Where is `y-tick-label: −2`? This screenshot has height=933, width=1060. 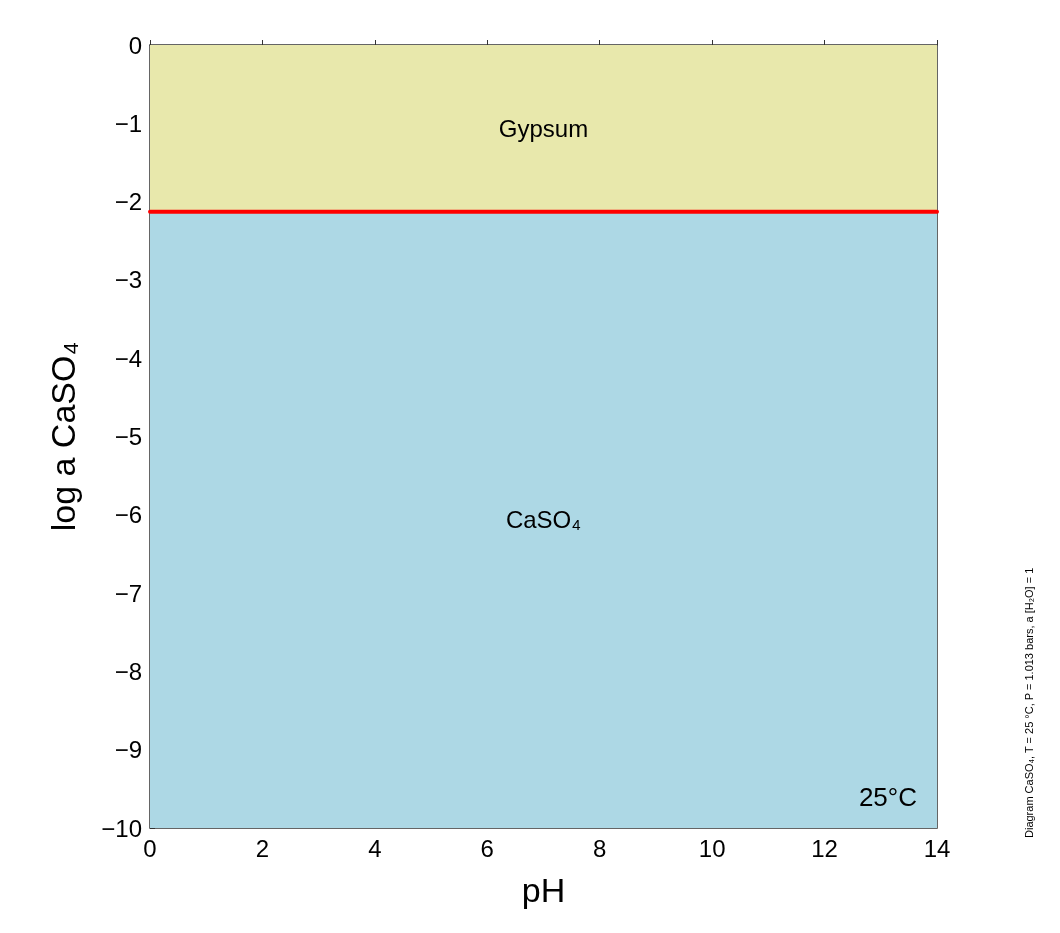
y-tick-label: −2 is located at coordinates (128, 202).